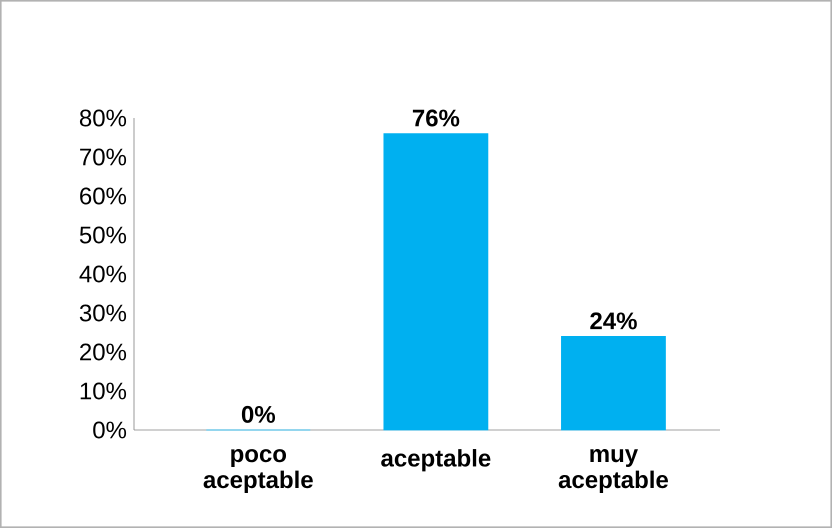  I want to click on y-tick-label: 40%, so click(102, 274).